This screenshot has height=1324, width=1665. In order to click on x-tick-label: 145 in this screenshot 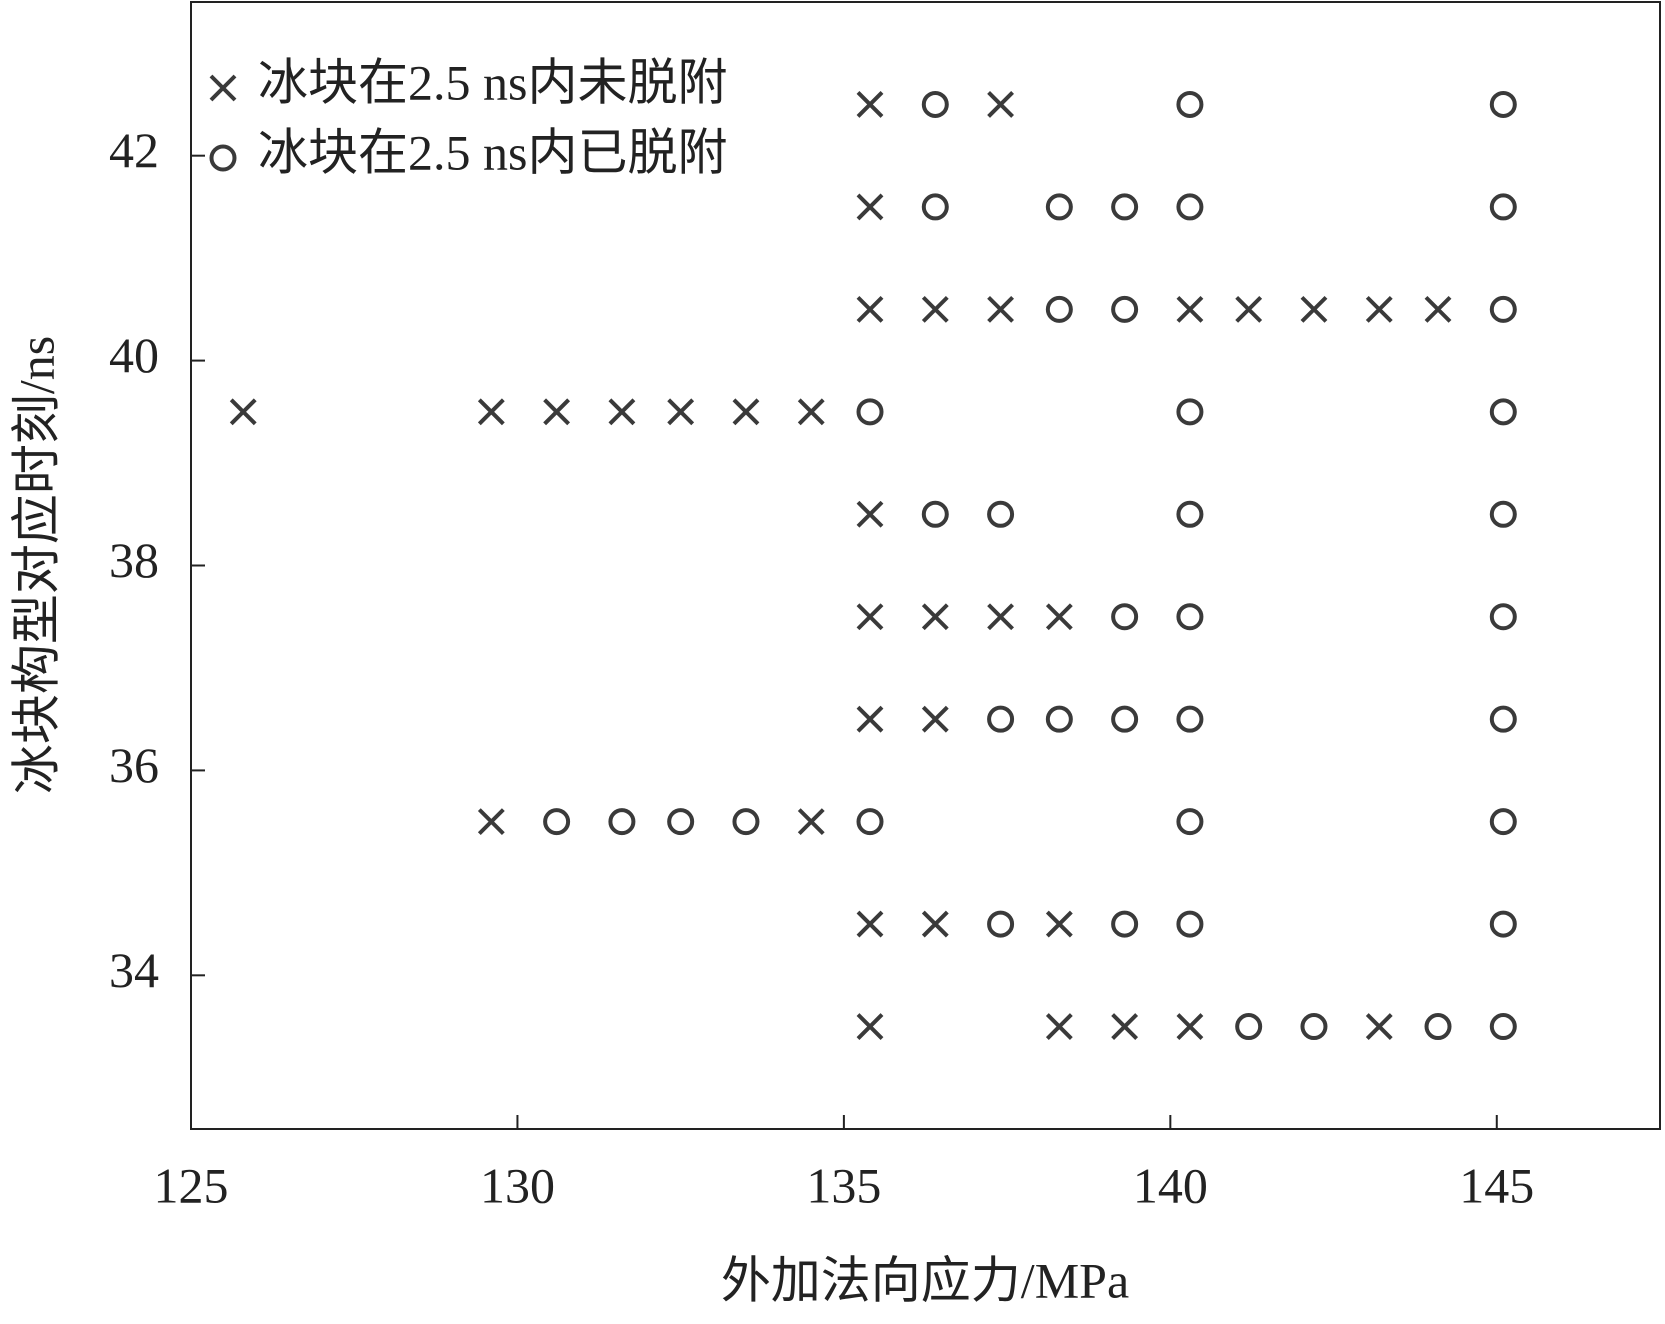, I will do `click(1496, 1185)`.